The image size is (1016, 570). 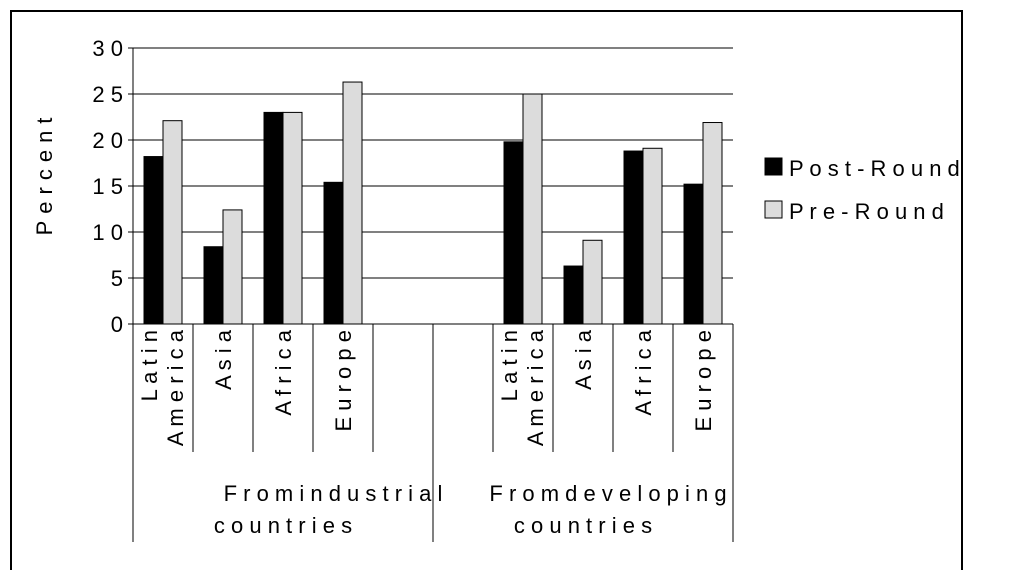 What do you see at coordinates (862, 190) in the screenshot?
I see `legend: P o s t - R o u n d P r e - R o u n d` at bounding box center [862, 190].